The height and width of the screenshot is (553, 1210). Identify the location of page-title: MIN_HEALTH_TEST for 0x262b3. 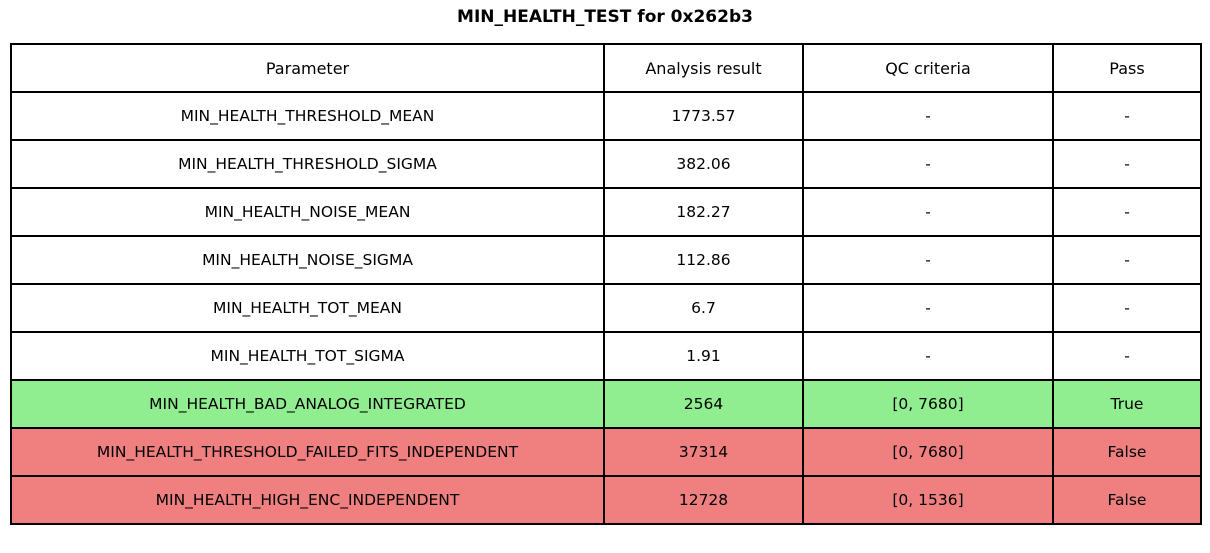
(605, 17).